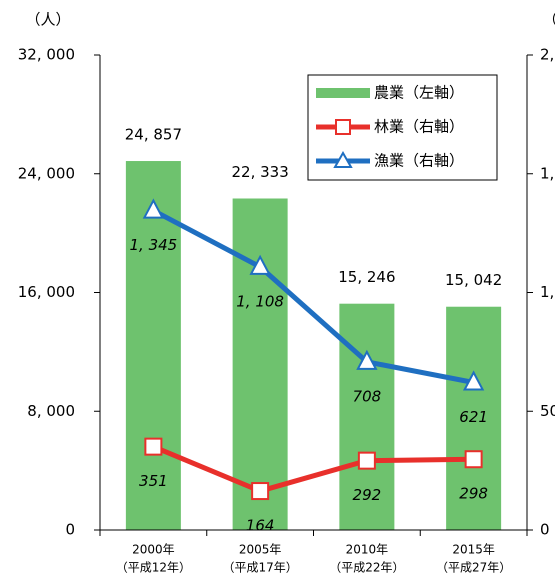 The height and width of the screenshot is (578, 555). What do you see at coordinates (419, 161) in the screenshot?
I see `legend-label: 漁業（右軸）` at bounding box center [419, 161].